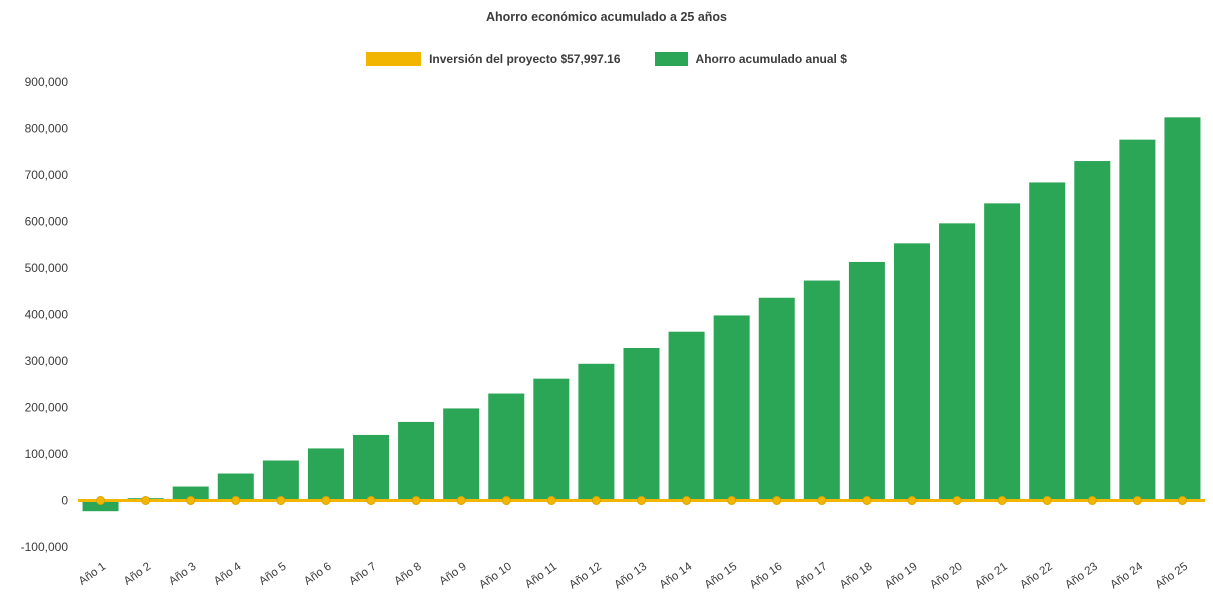 This screenshot has height=606, width=1213. I want to click on bar-año-10, so click(506, 447).